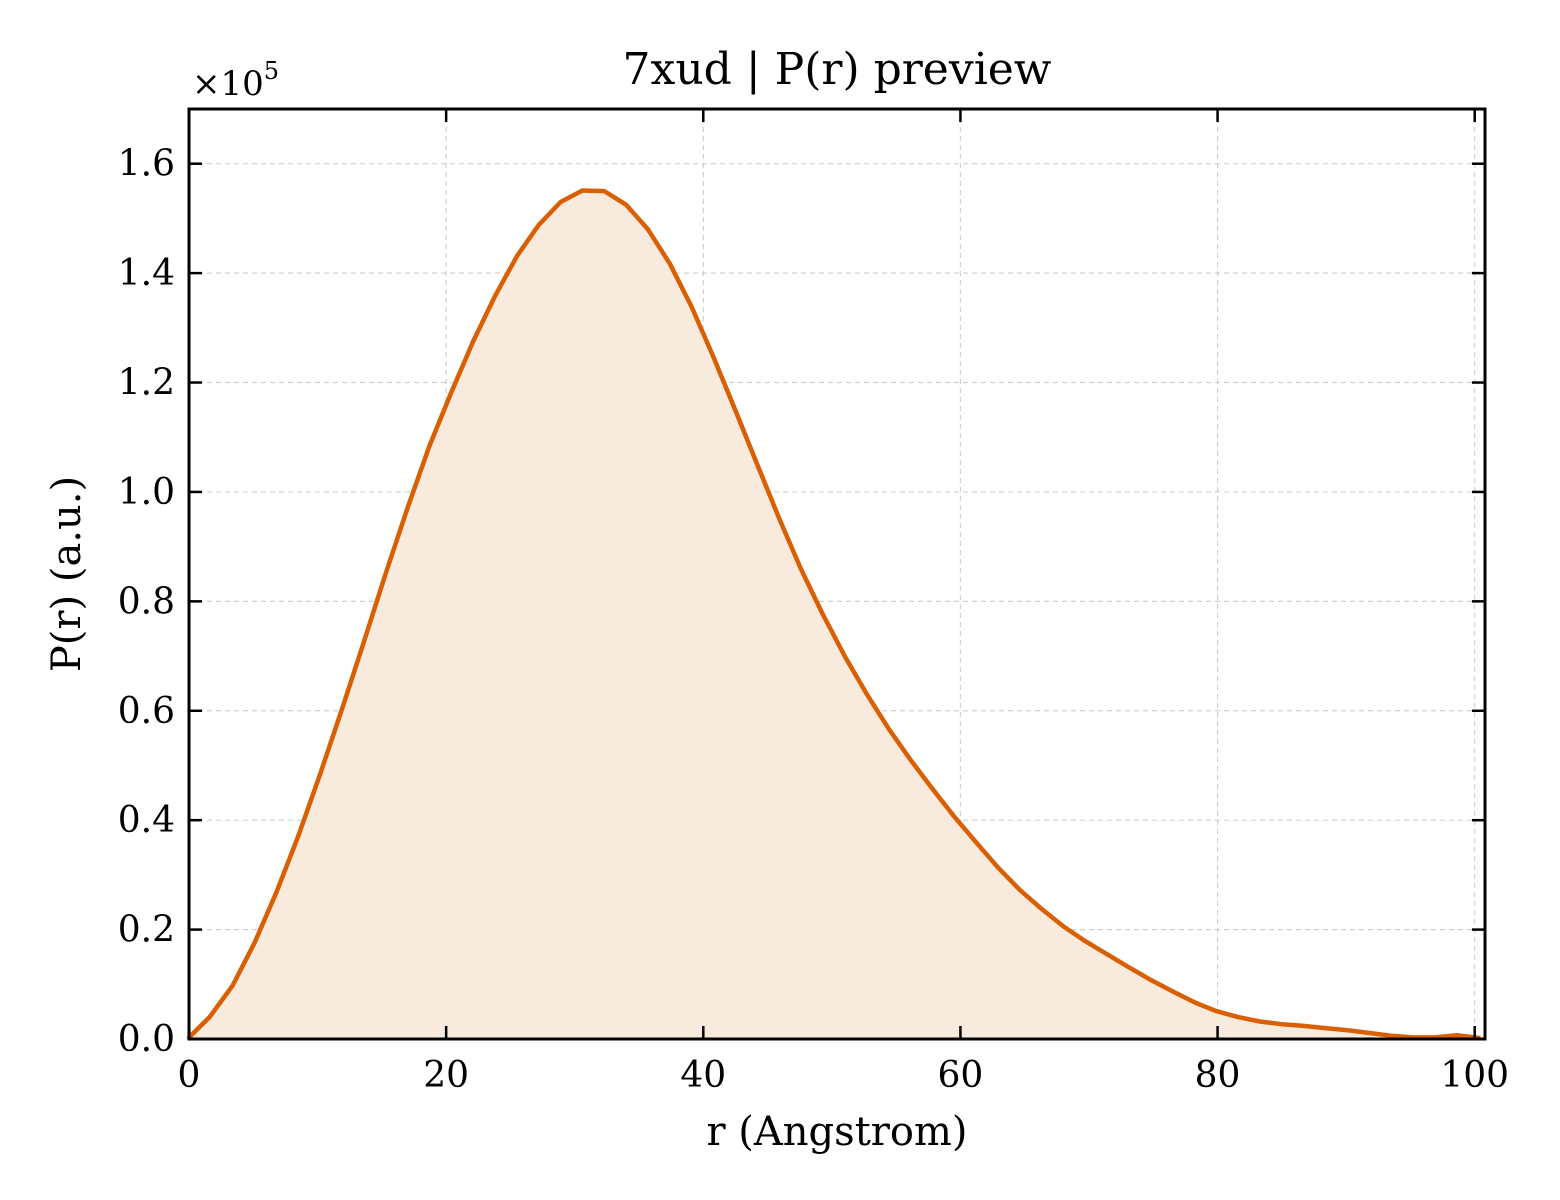 The width and height of the screenshot is (1560, 1200). I want to click on x-tick-labels: 0 20 40 60 80 100, so click(844, 1075).